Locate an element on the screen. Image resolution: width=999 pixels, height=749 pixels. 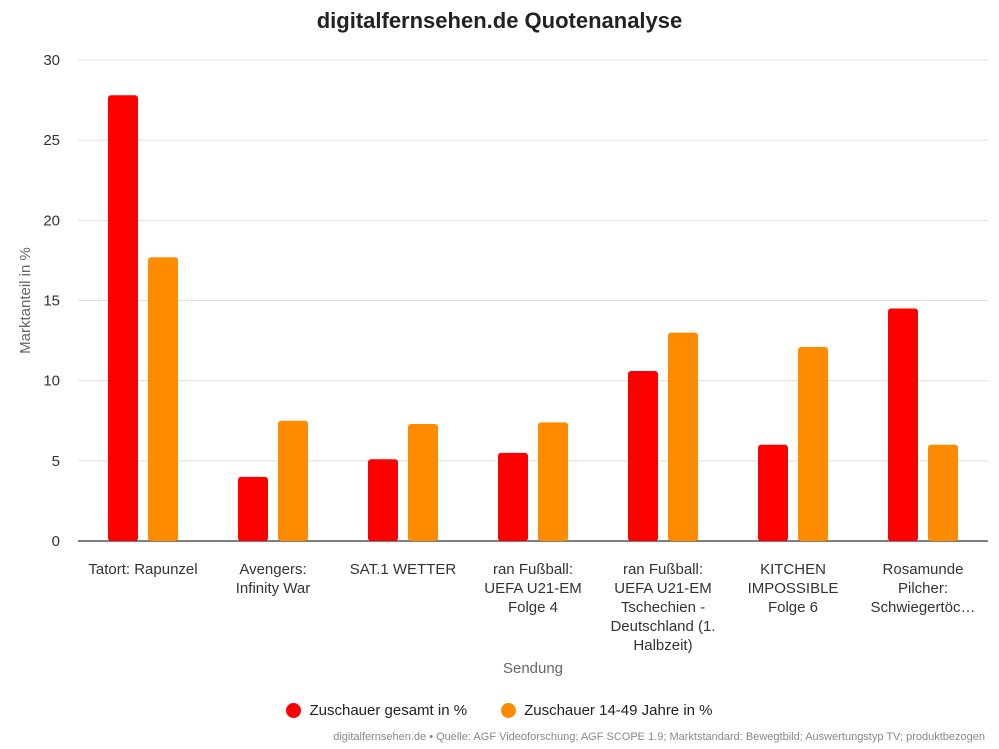
y-tick-label: 30 is located at coordinates (51, 60).